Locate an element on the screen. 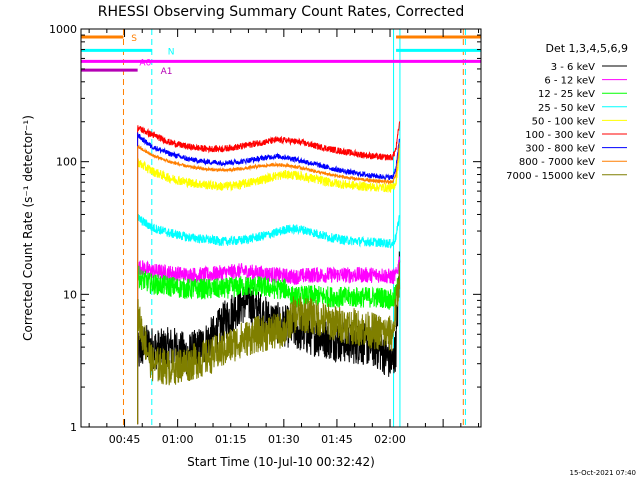 The height and width of the screenshot is (480, 640). x-tick-label: 01:00 is located at coordinates (178, 439).